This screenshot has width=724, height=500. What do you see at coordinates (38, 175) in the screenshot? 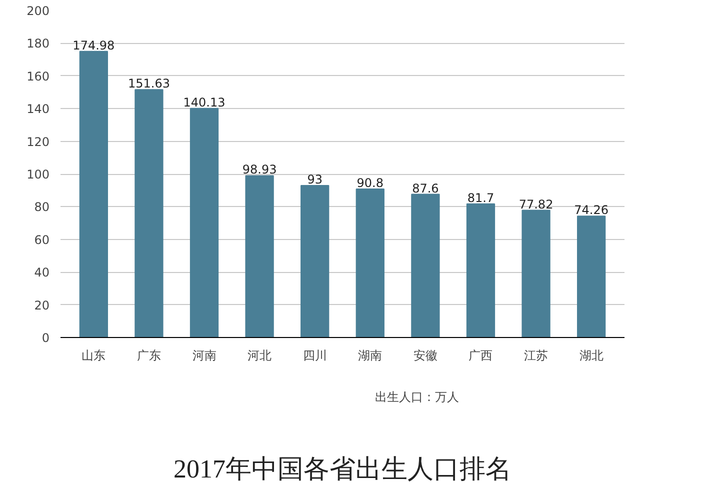
I see `y-tick-label: 100` at bounding box center [38, 175].